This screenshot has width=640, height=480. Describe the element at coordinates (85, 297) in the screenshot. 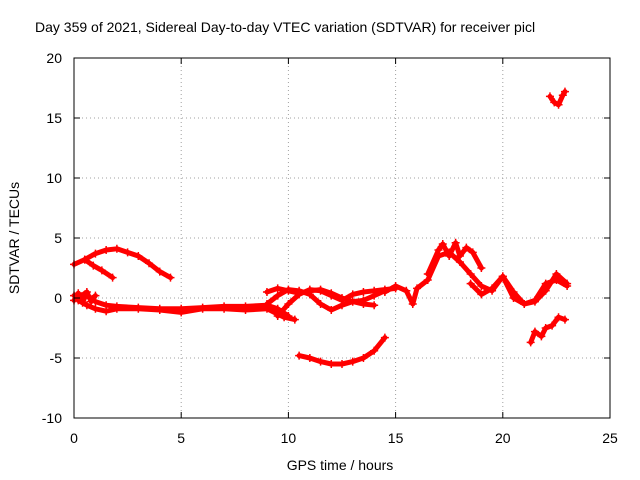

I see `series-early-burst` at that location.